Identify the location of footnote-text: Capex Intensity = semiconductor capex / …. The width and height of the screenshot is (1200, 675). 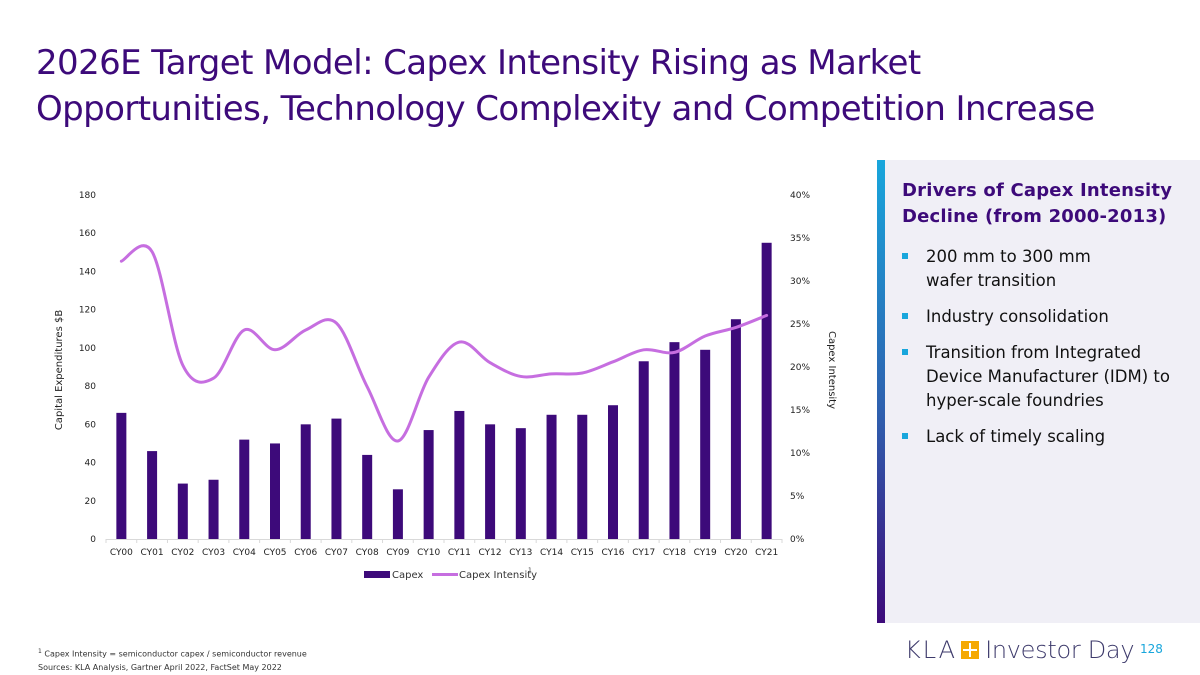
(175, 654).